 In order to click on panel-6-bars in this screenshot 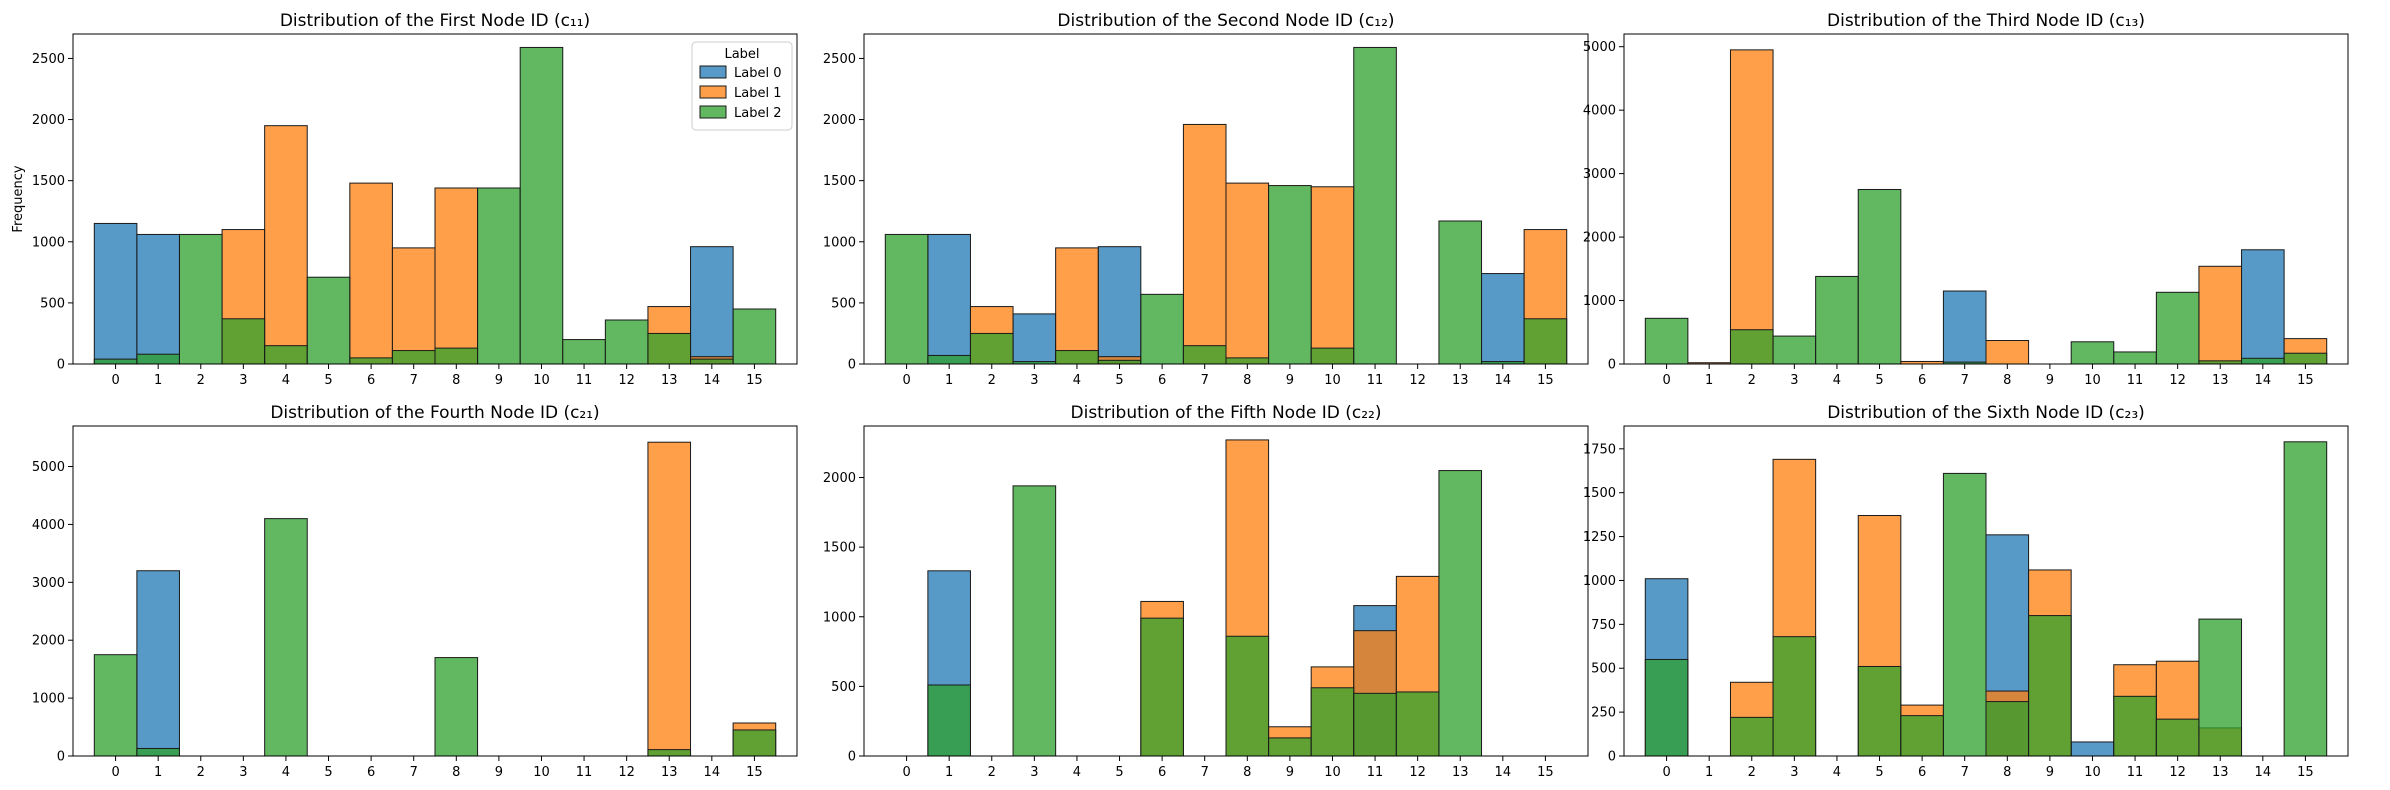, I will do `click(1986, 599)`.